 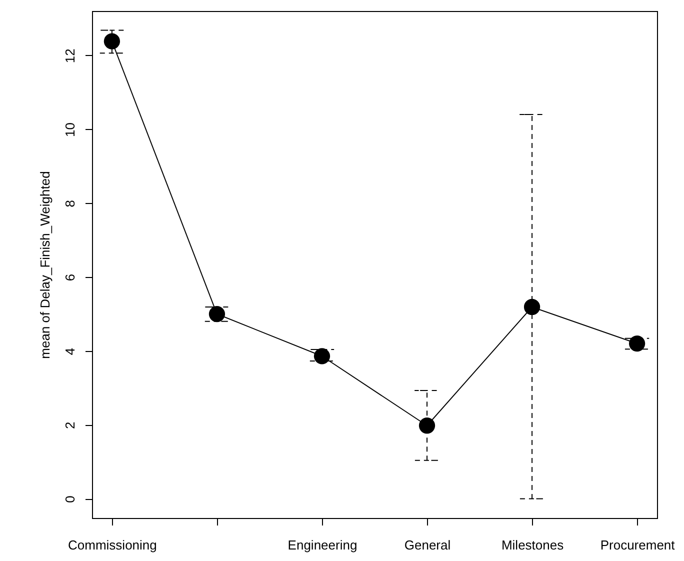 I want to click on x-tick-label: Engineering, so click(x=323, y=545).